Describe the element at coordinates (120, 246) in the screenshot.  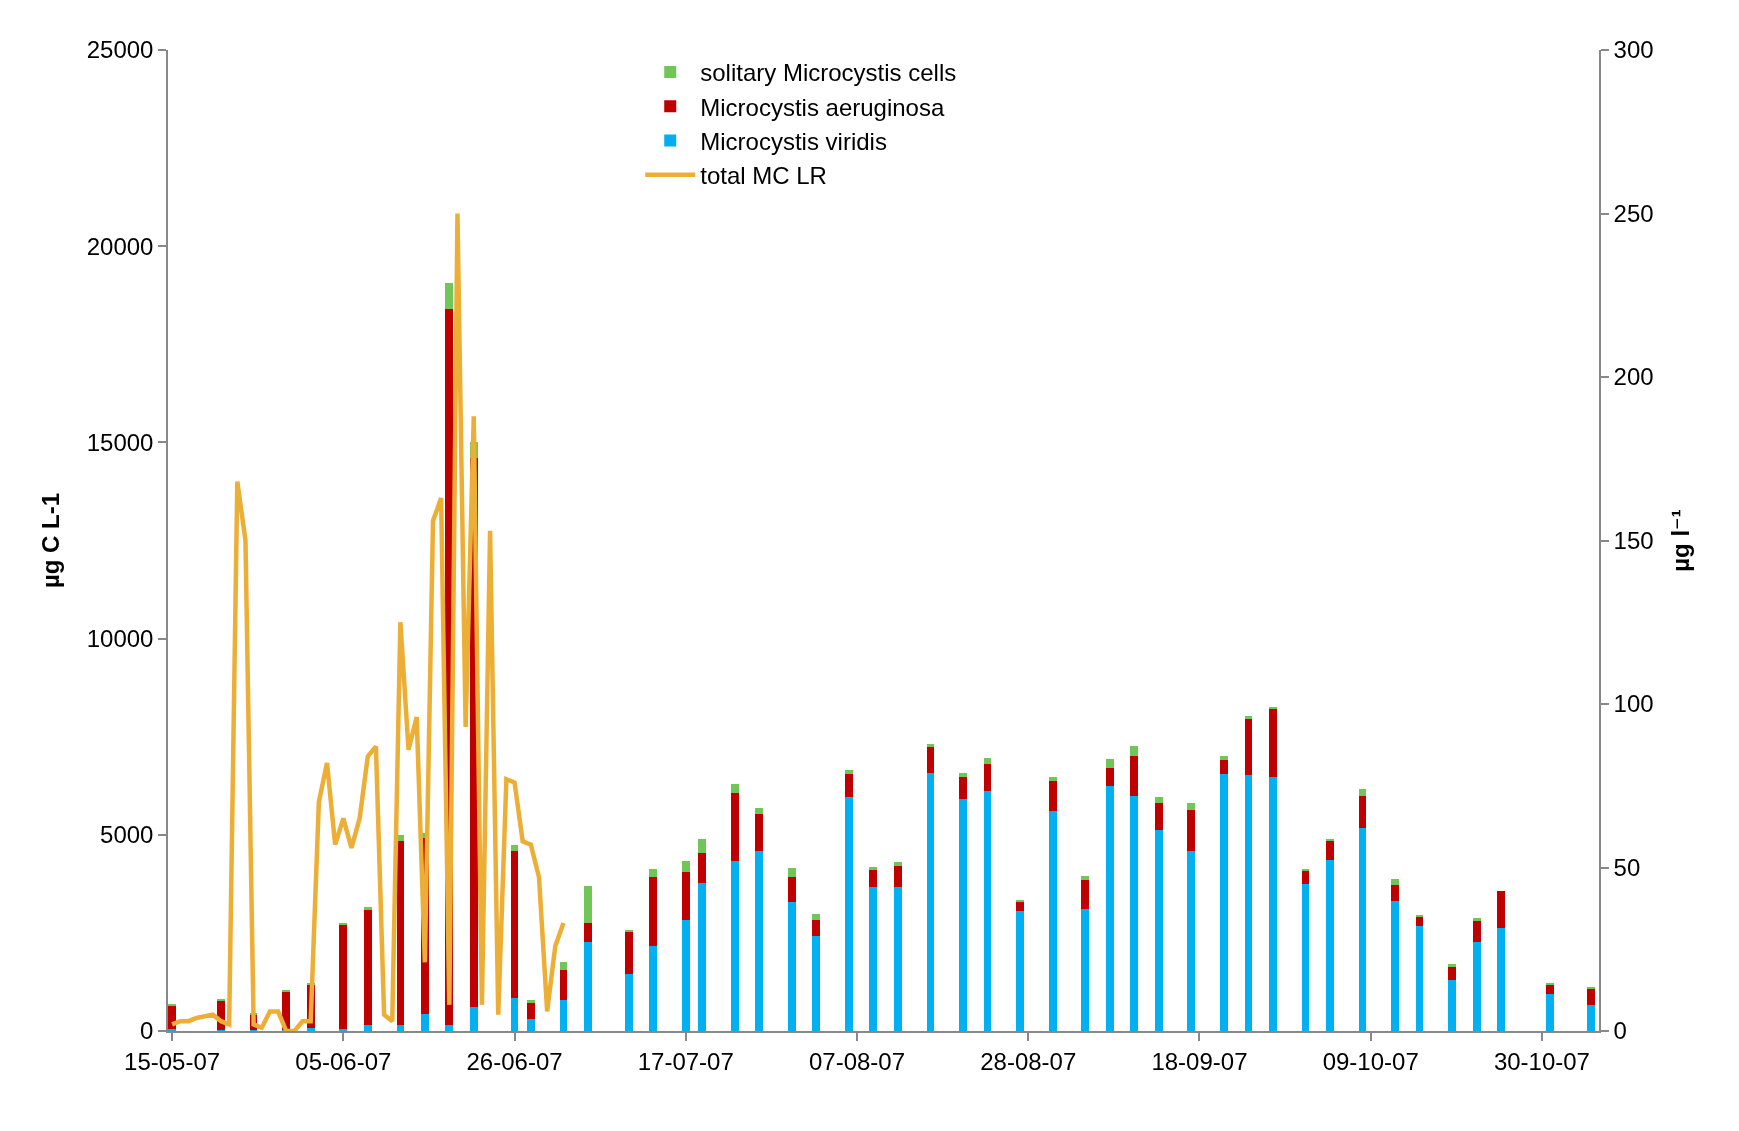
I see `y-tick-label: 20000` at that location.